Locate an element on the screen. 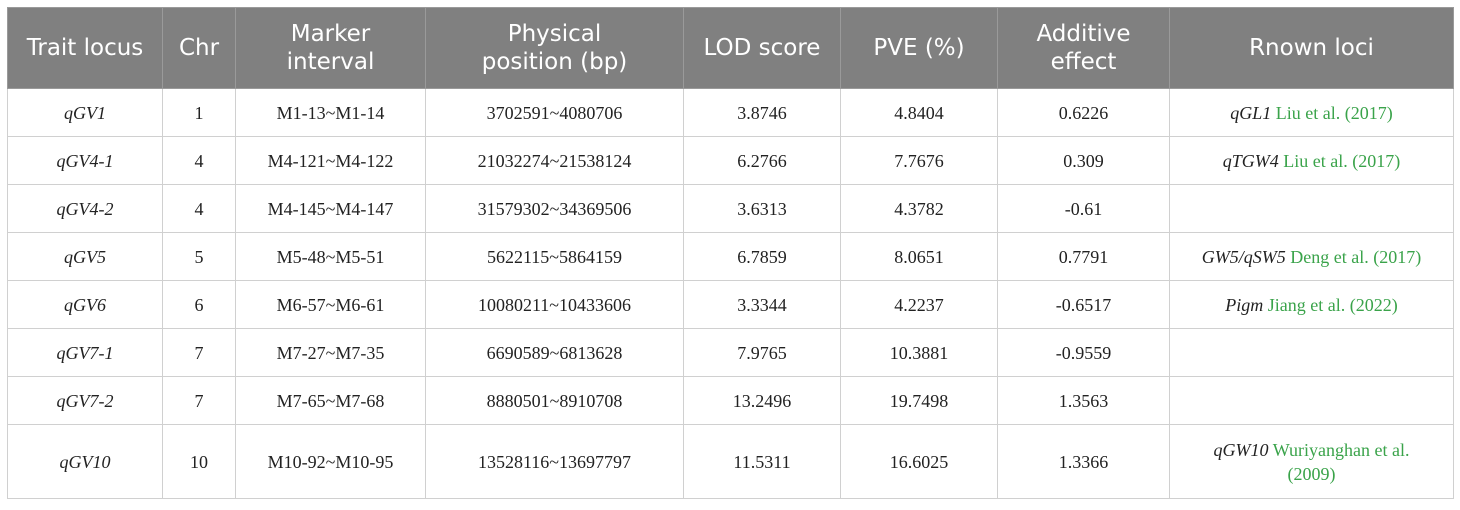 The height and width of the screenshot is (510, 1460). cell-marker: M4-121~M4-122 is located at coordinates (330, 160).